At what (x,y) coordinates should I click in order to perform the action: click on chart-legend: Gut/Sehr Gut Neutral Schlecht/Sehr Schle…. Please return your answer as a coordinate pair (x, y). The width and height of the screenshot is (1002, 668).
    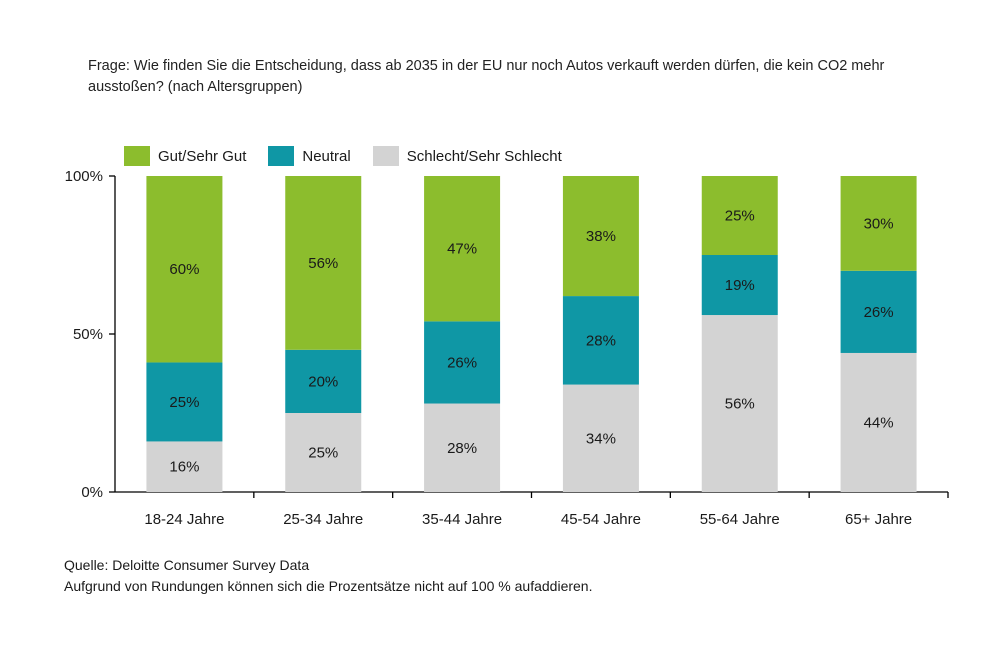
    Looking at the image, I should click on (354, 156).